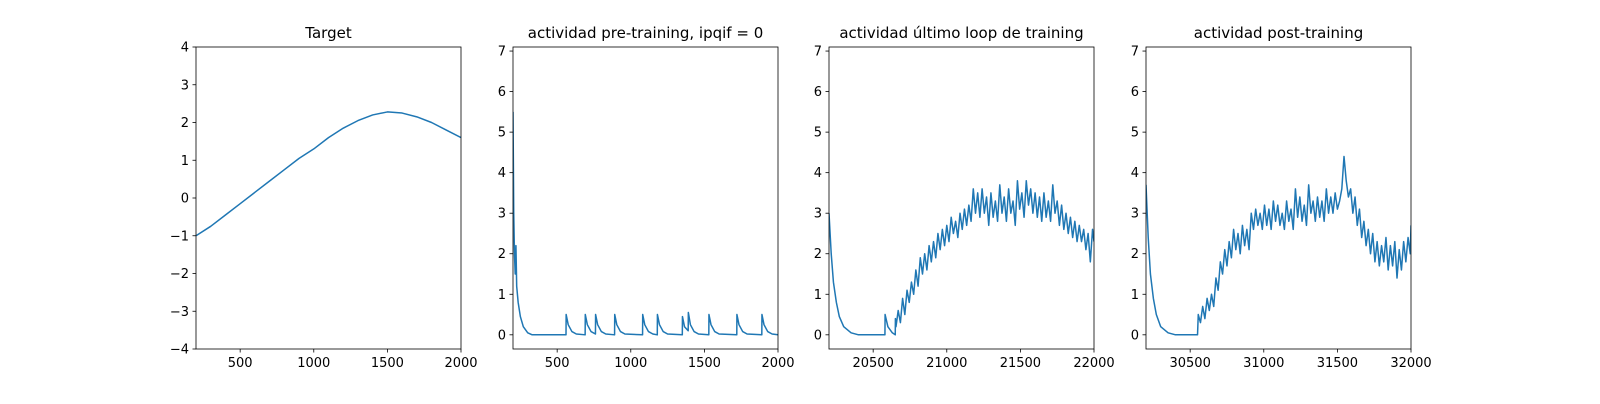  I want to click on x-tick-label: 21500, so click(1020, 363).